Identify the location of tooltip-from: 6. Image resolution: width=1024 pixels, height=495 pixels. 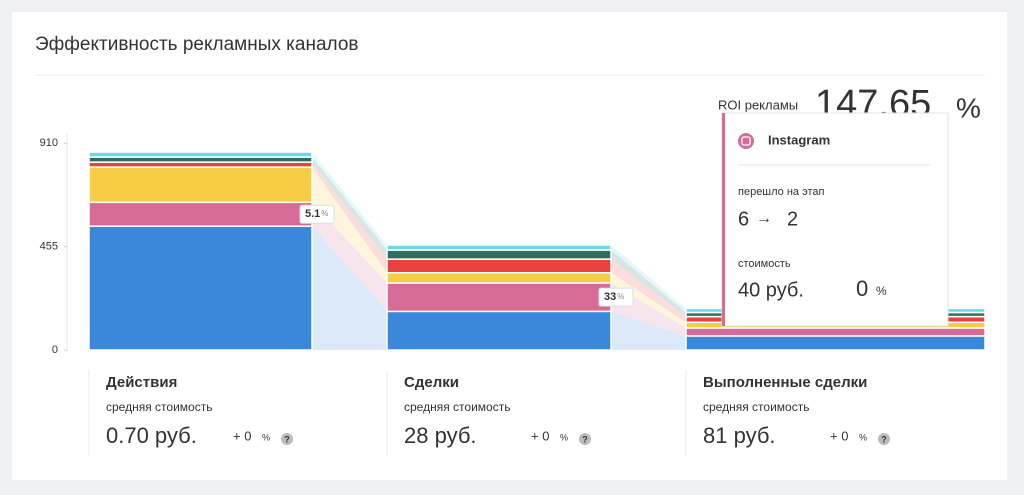
(743, 219).